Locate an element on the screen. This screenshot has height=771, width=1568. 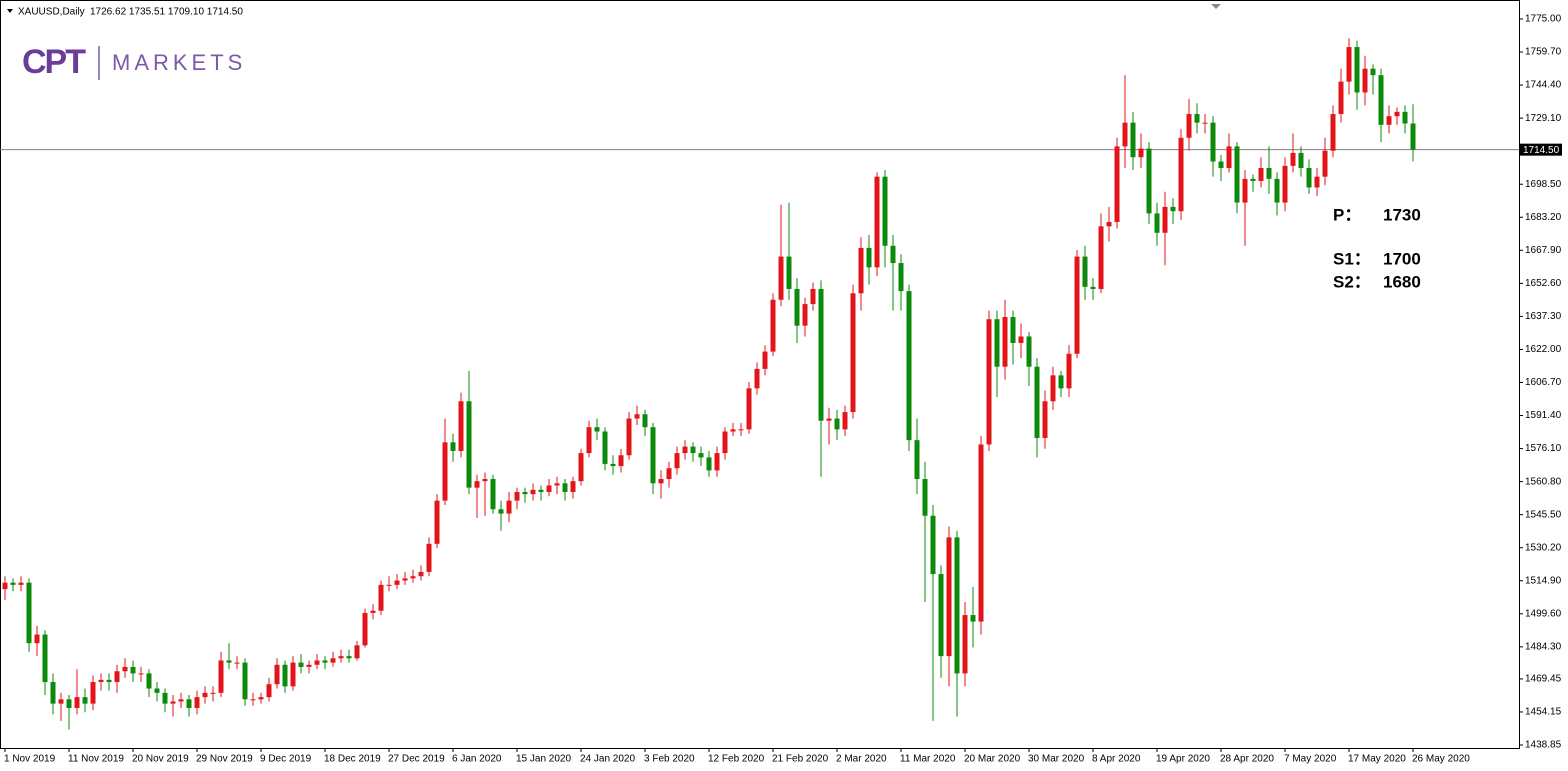
menu-triangle is located at coordinates (10, 11).